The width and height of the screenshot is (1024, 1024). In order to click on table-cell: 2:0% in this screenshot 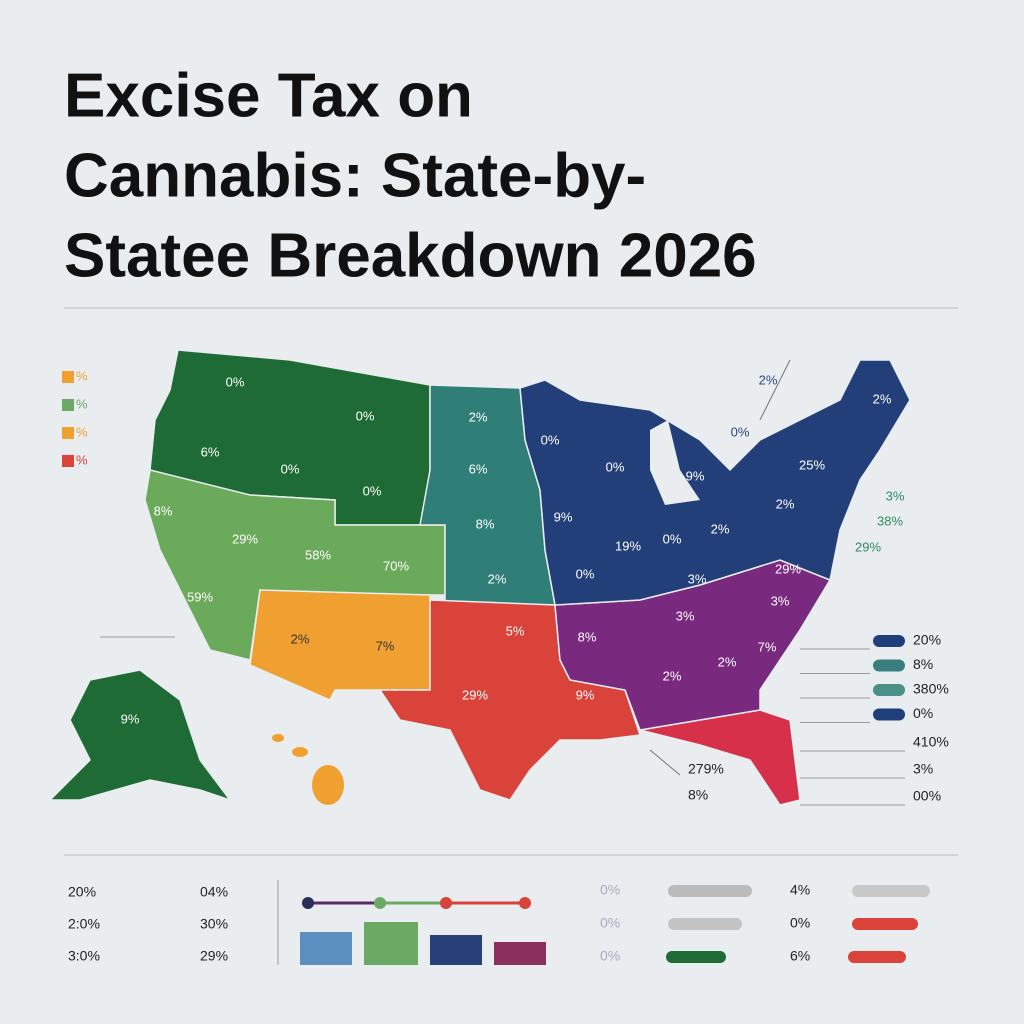, I will do `click(84, 924)`.